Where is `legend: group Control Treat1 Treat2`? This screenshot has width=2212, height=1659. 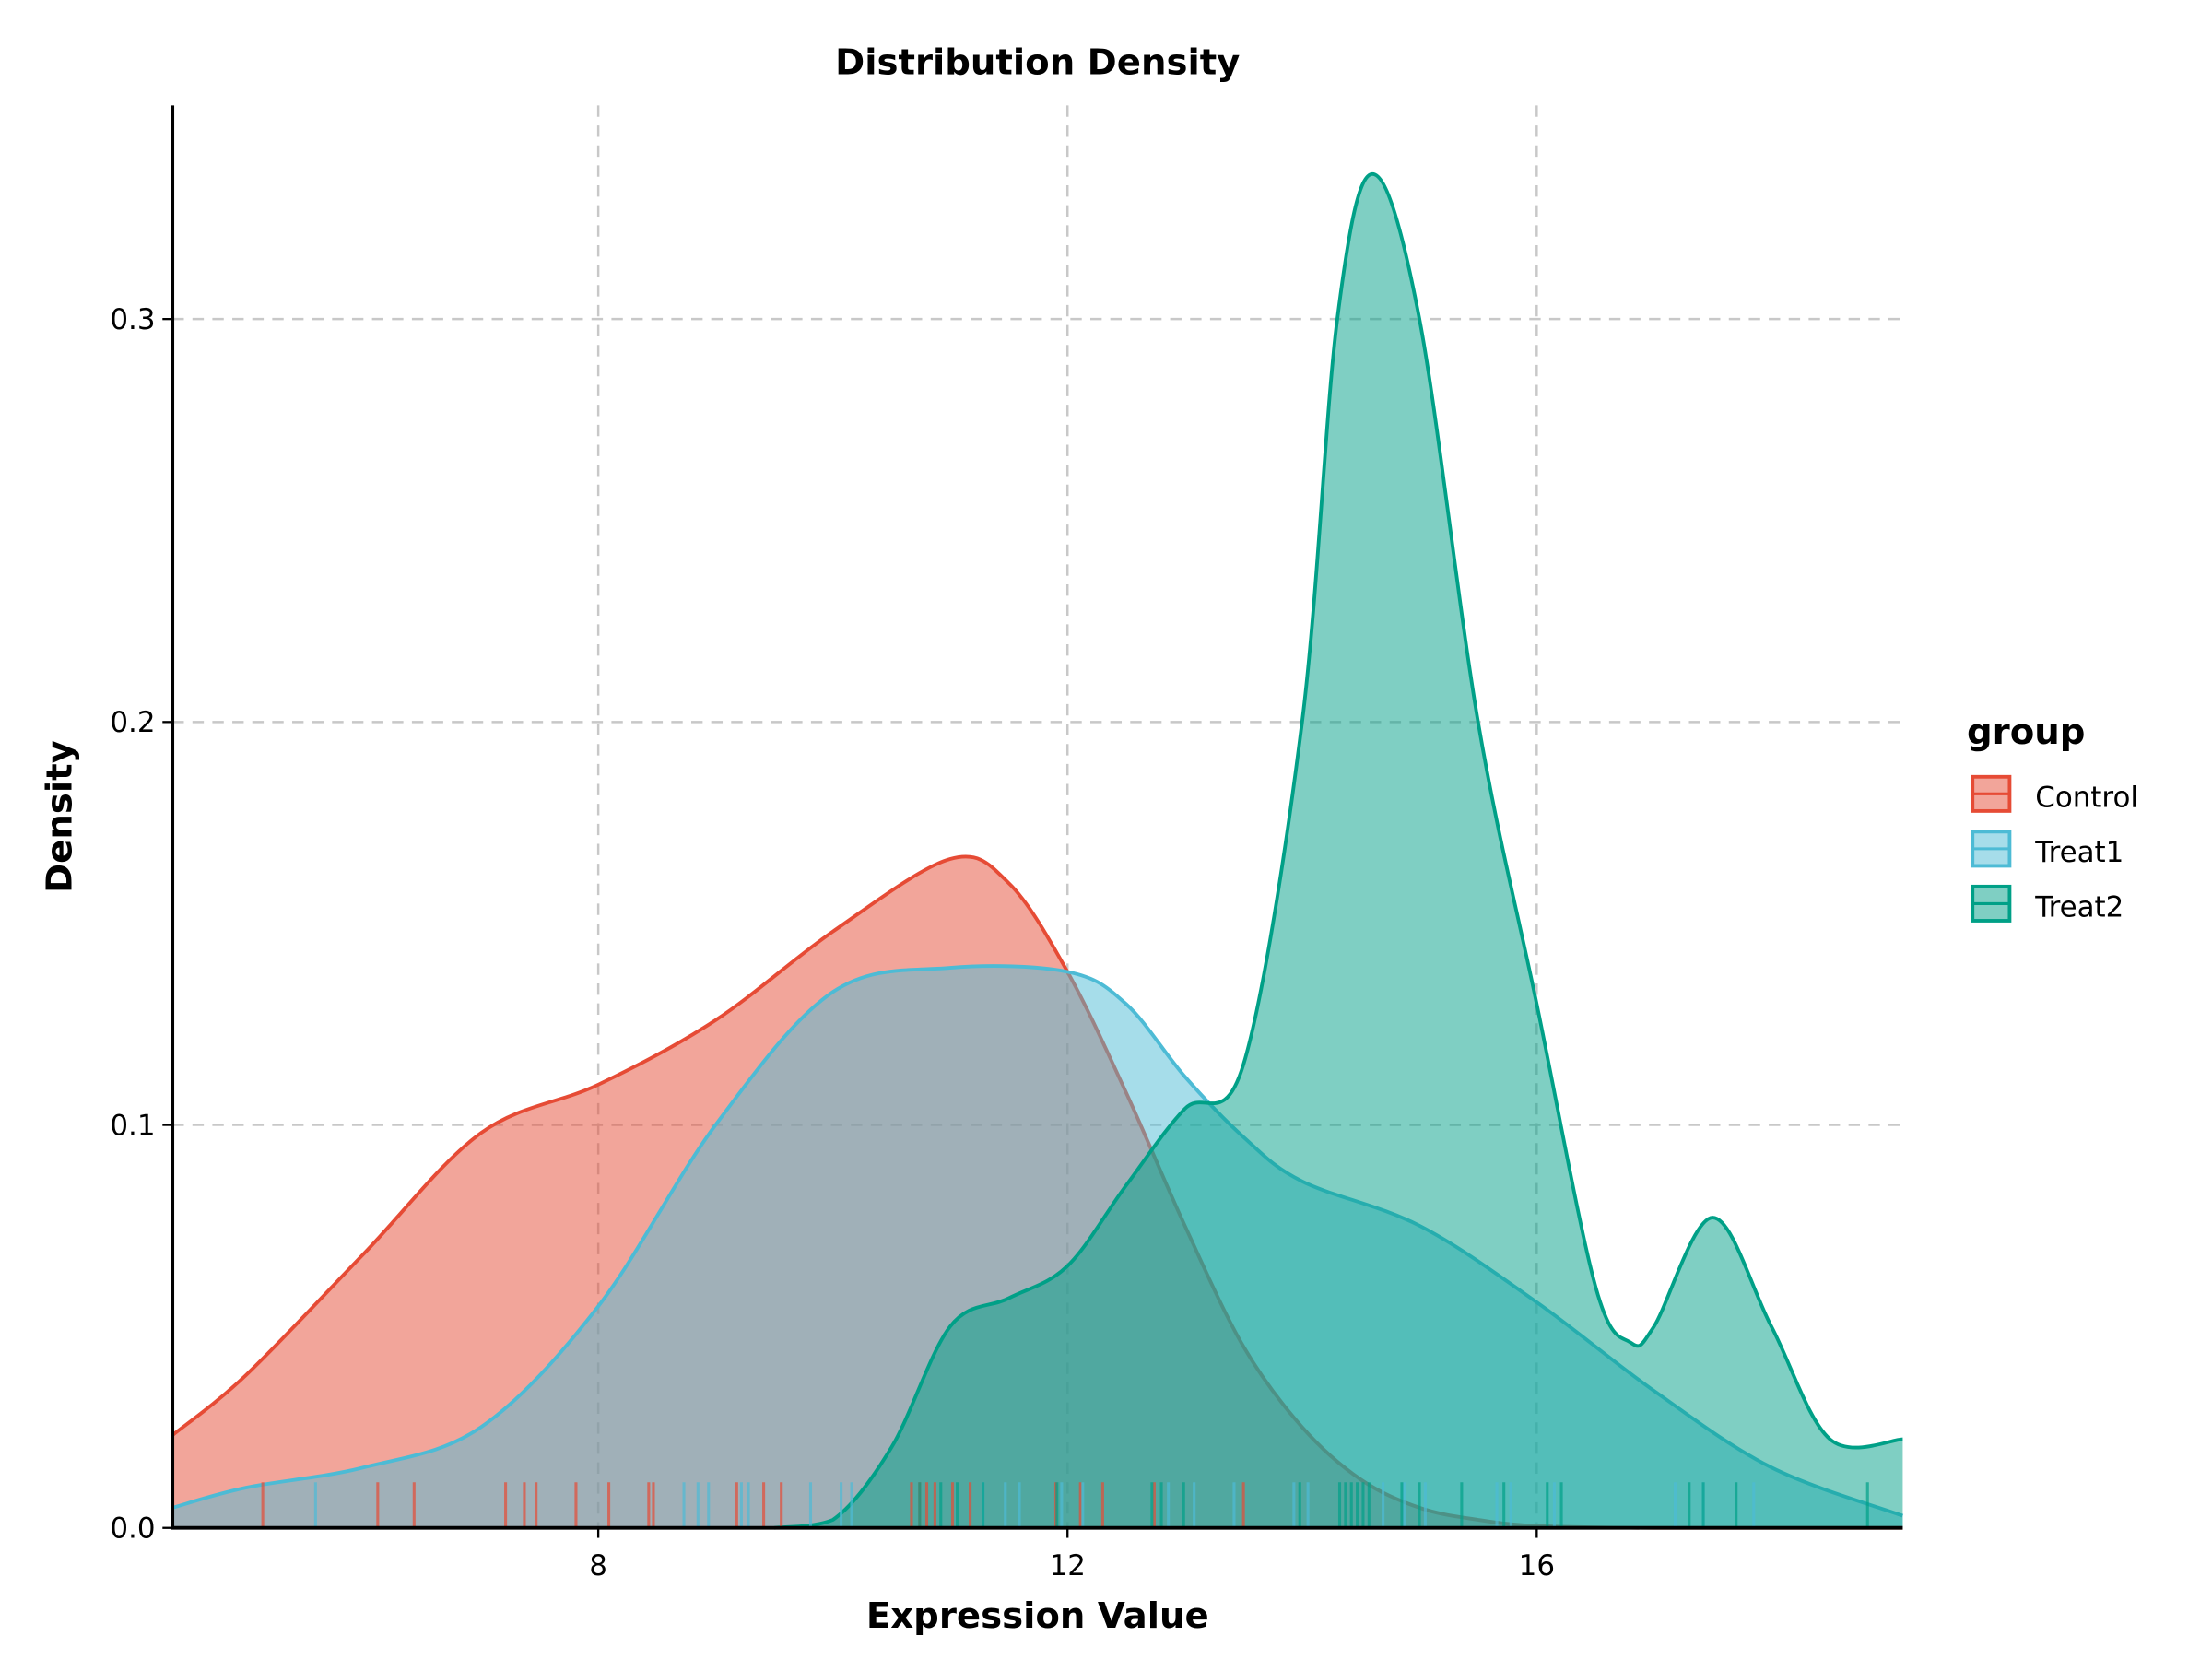 legend: group Control Treat1 Treat2 is located at coordinates (2052, 818).